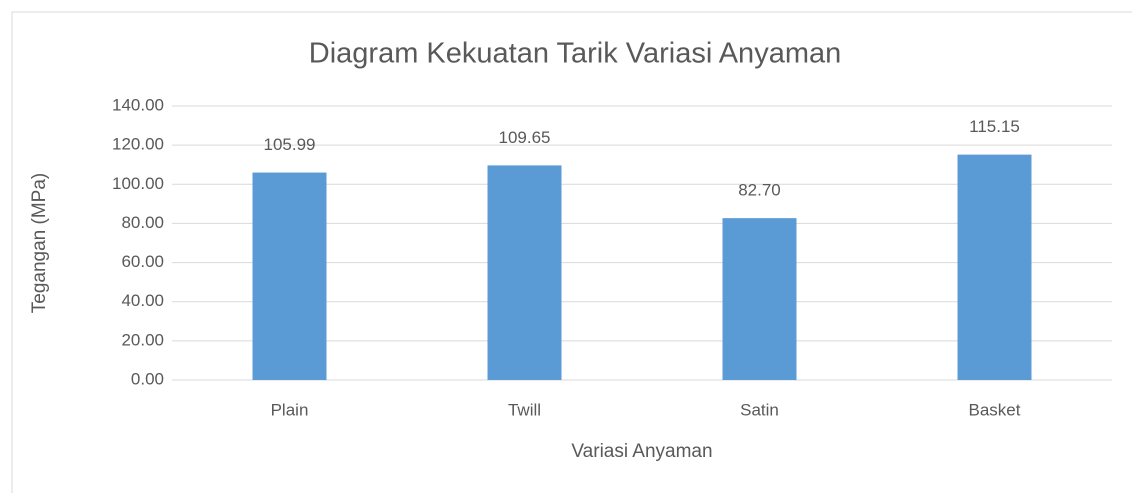  What do you see at coordinates (290, 409) in the screenshot?
I see `x-tick-label: Plain` at bounding box center [290, 409].